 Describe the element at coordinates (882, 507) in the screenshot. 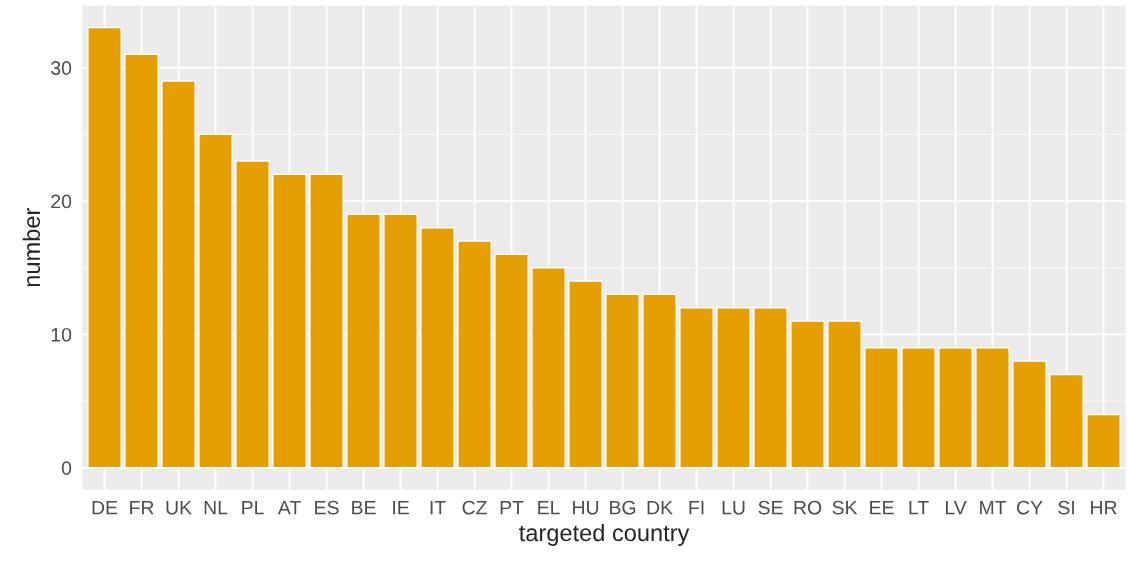

I see `x-tick-label: EE` at that location.